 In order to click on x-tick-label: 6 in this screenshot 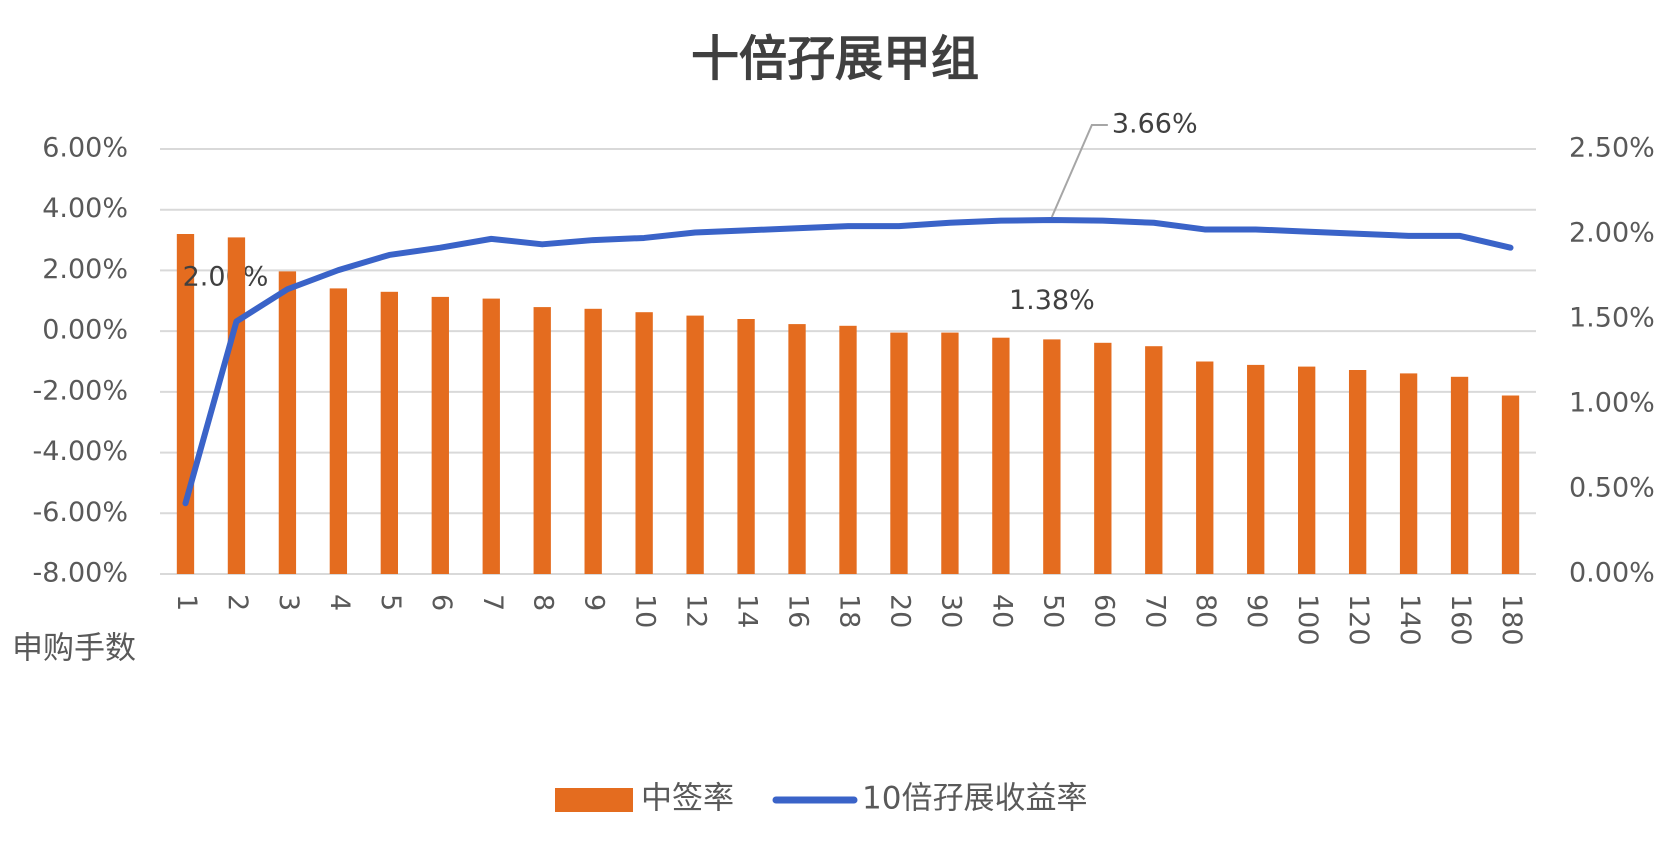, I will do `click(441, 602)`.